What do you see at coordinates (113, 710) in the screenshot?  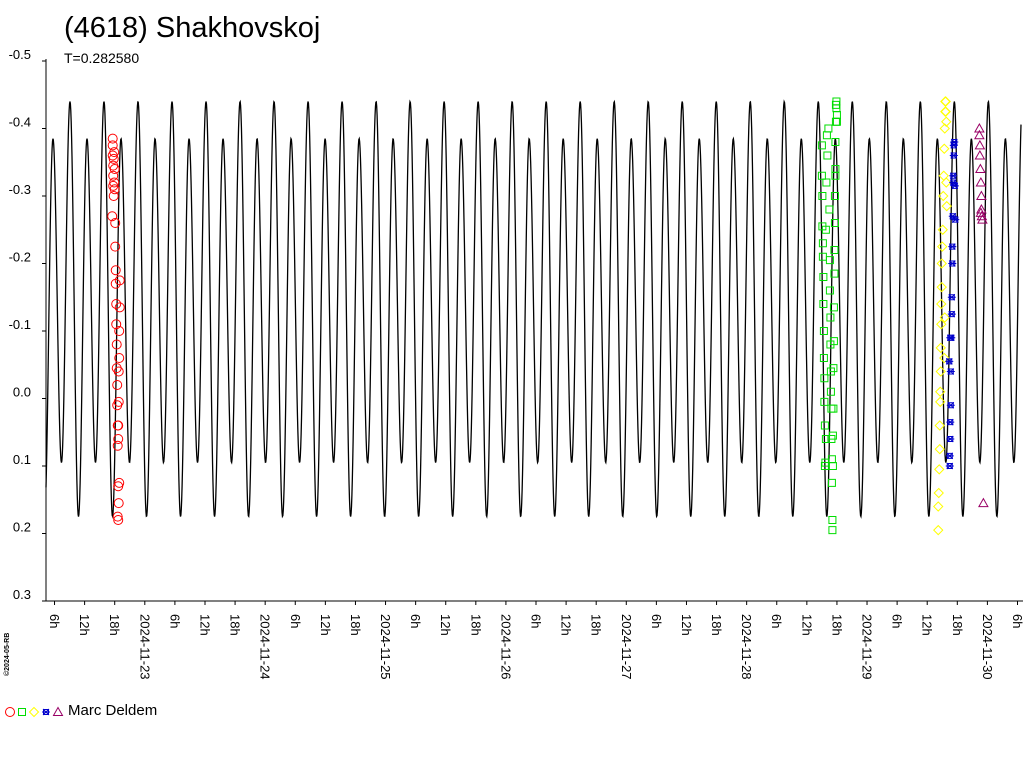 I see `legend-label: Marc Deldem` at bounding box center [113, 710].